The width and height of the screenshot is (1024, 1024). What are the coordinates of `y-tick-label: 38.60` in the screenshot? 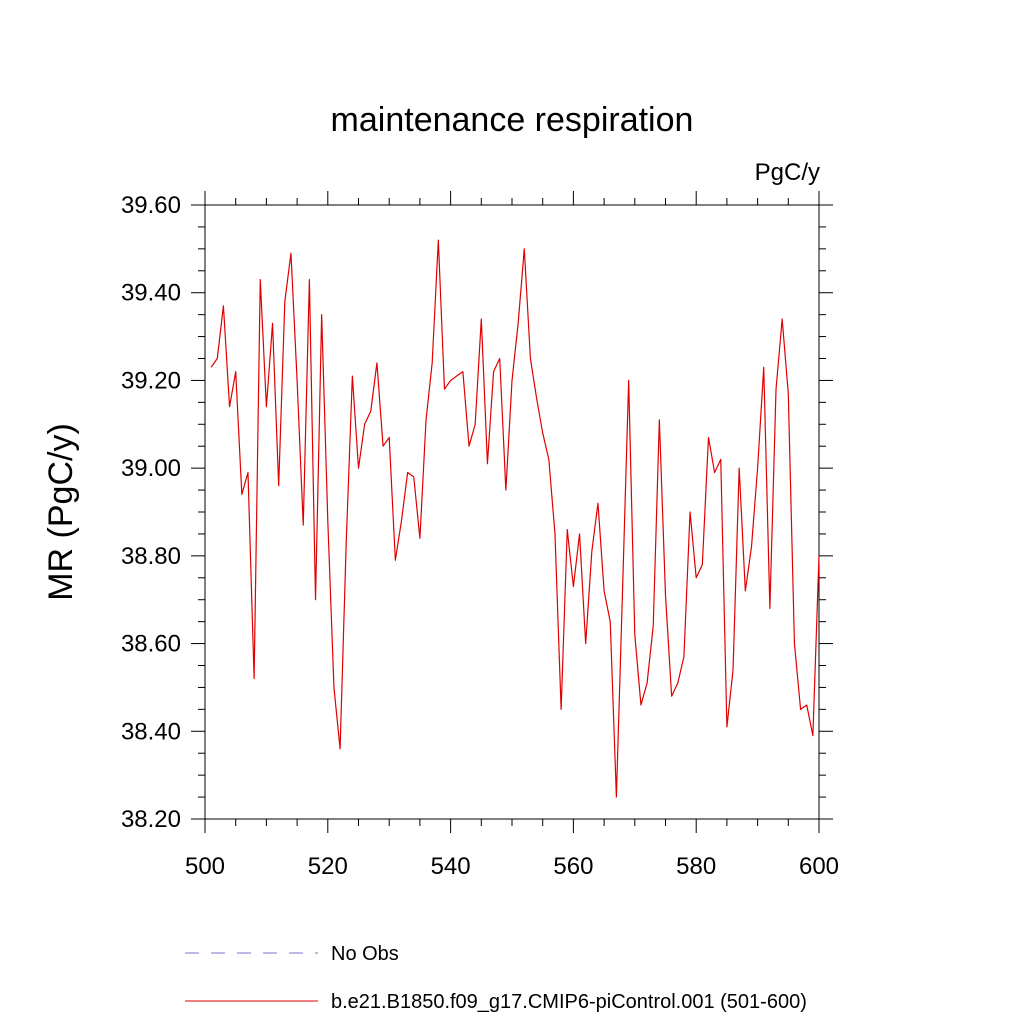 It's located at (151, 644).